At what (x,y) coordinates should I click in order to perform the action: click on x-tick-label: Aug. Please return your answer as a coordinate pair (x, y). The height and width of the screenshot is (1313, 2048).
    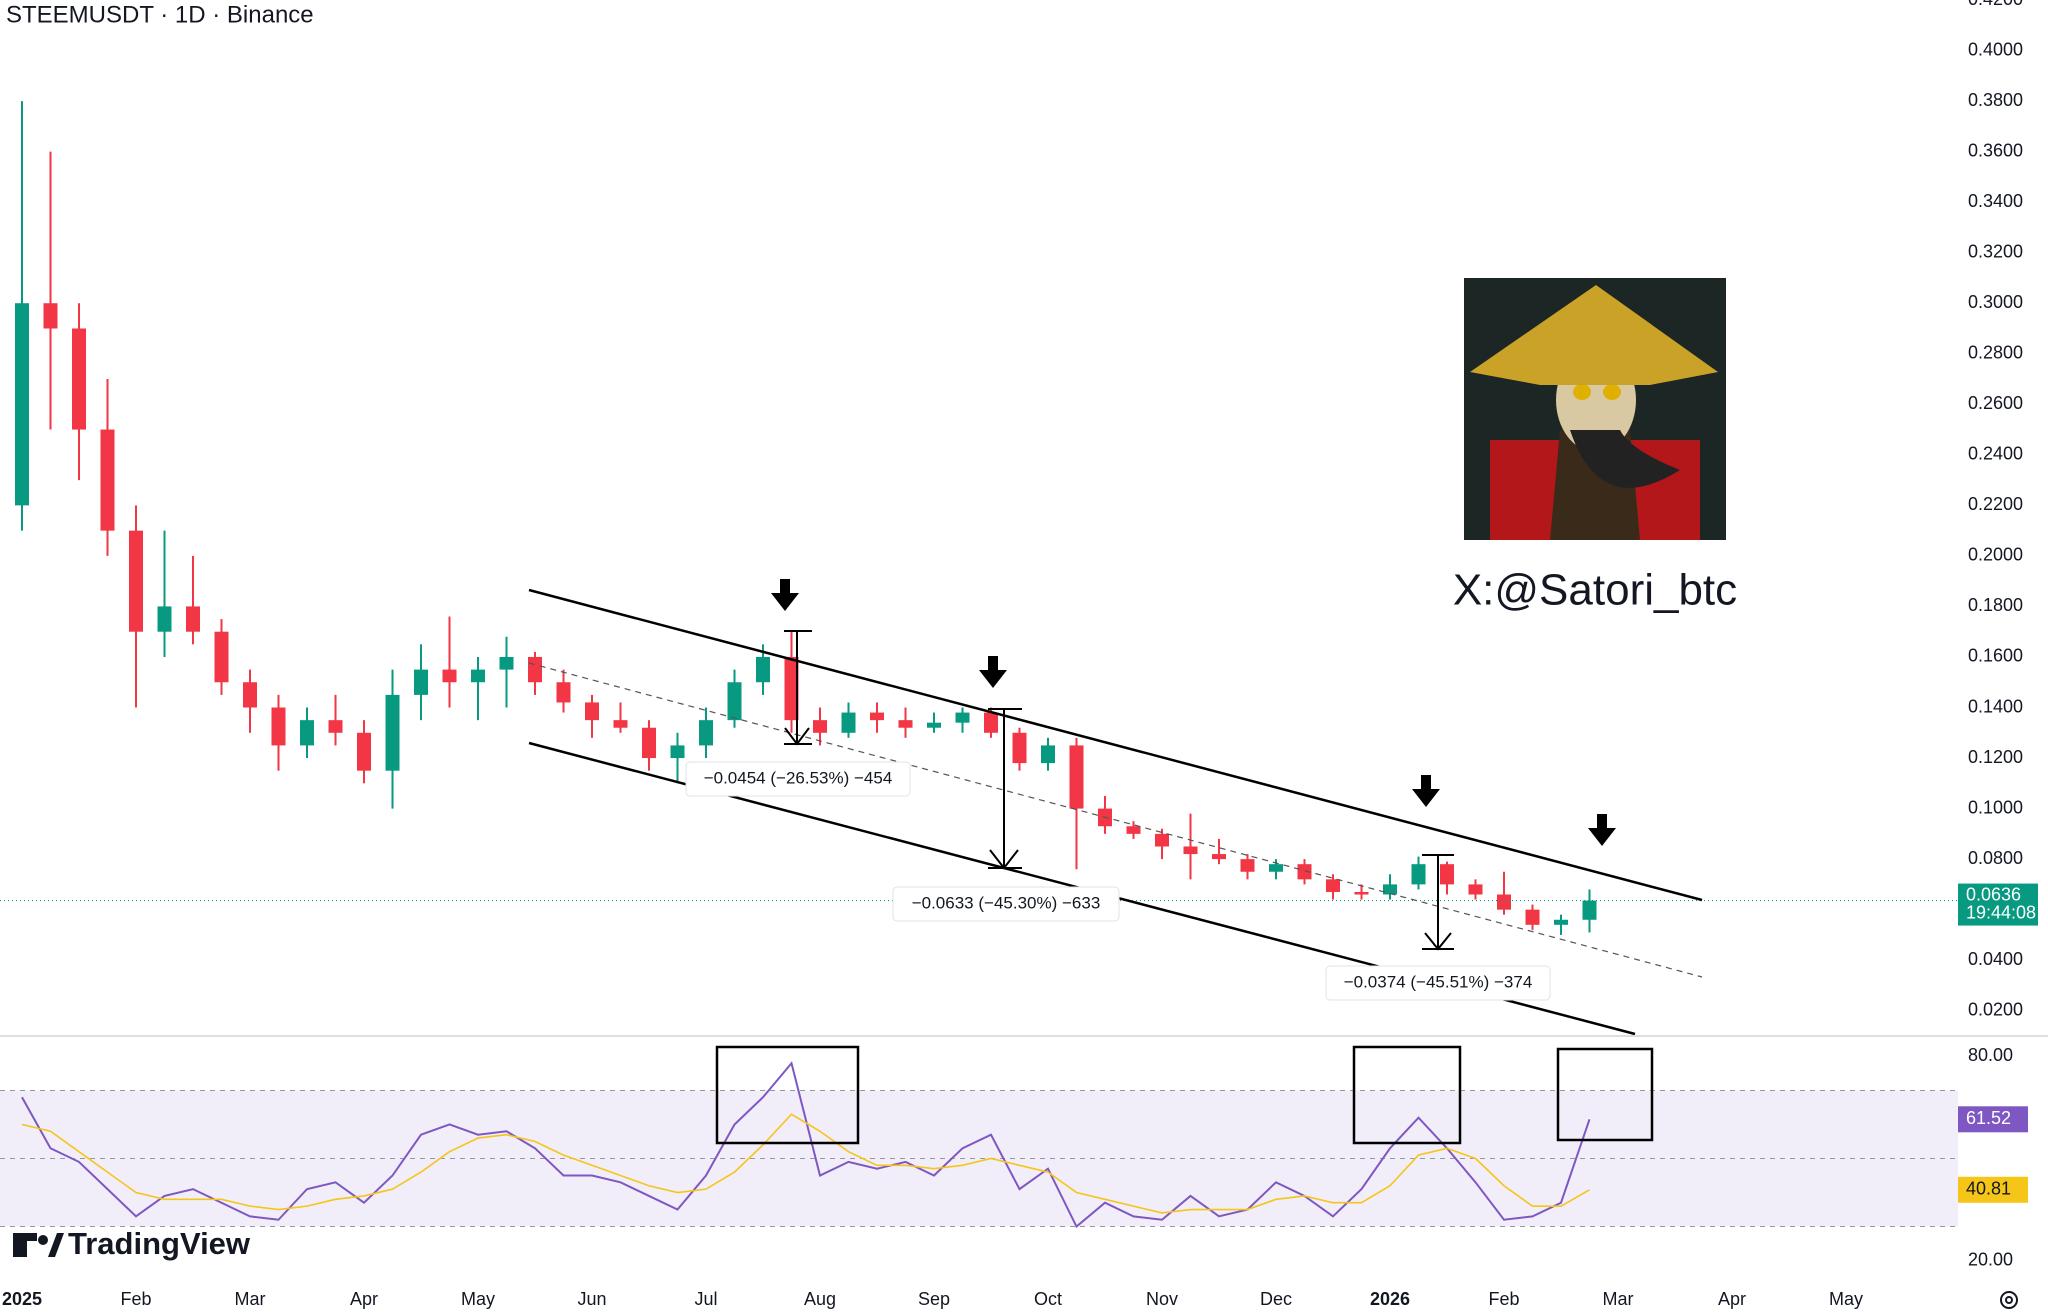
    Looking at the image, I should click on (820, 1299).